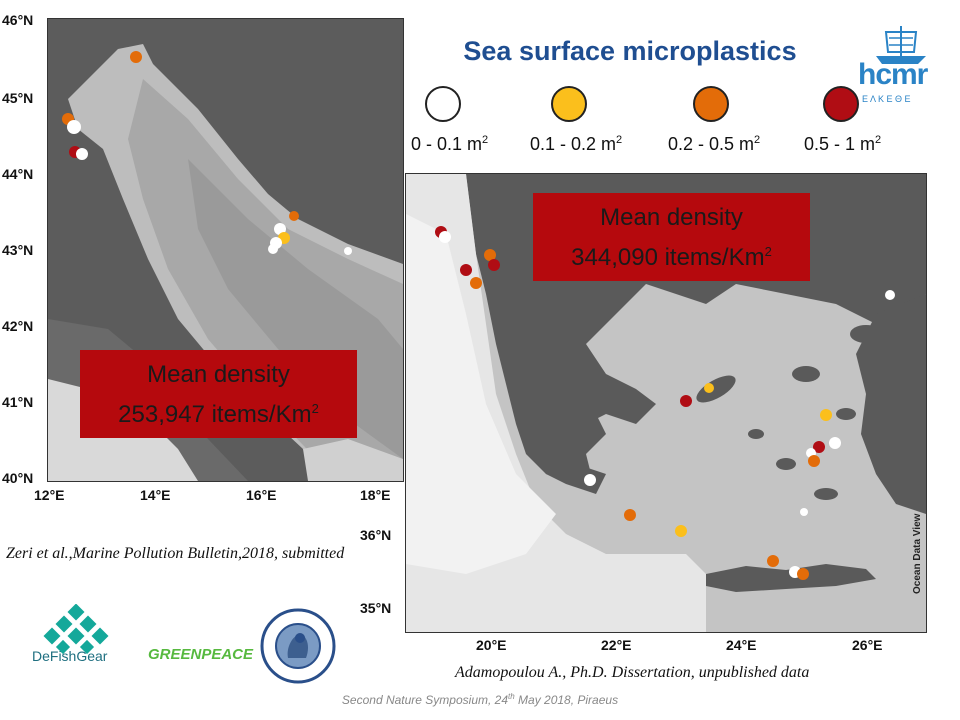 The height and width of the screenshot is (720, 960). I want to click on left-lat-tick-4: 42°N, so click(18, 326).